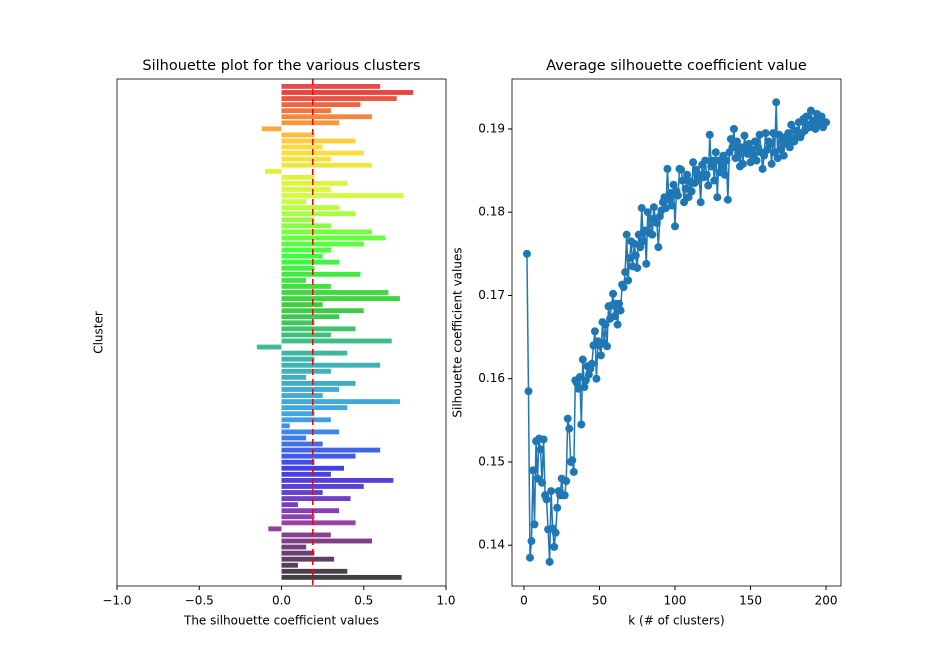 This screenshot has height=658, width=935. I want to click on x-tick-label: 200, so click(826, 601).